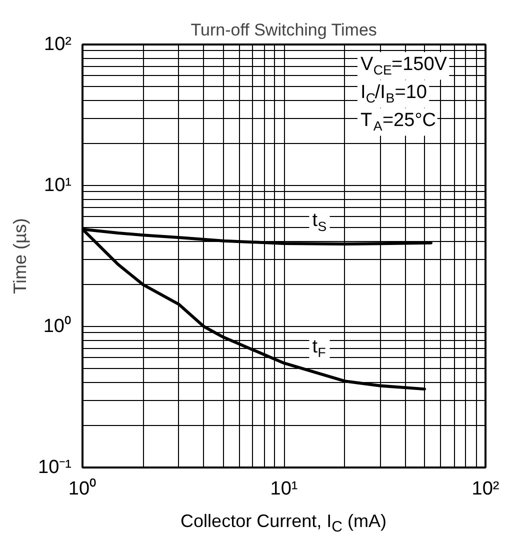  I want to click on chart-title: Turn-off Switching Times, so click(283, 30).